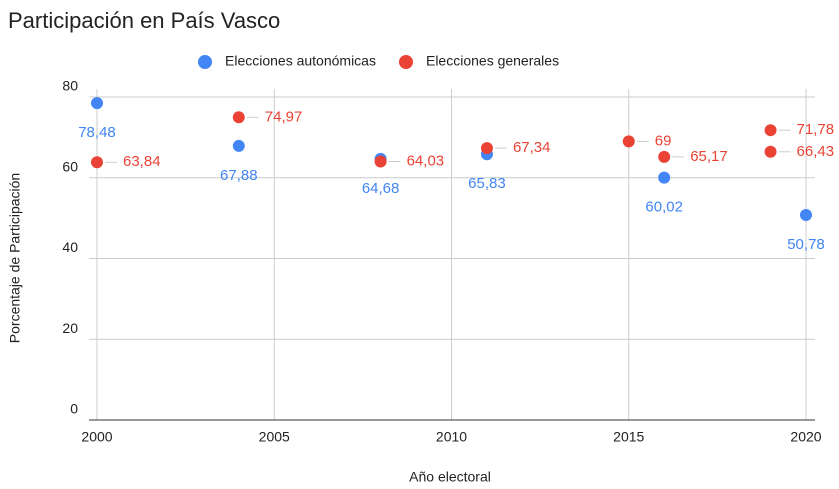 The height and width of the screenshot is (489, 839). What do you see at coordinates (284, 116) in the screenshot?
I see `data-label: 74,97` at bounding box center [284, 116].